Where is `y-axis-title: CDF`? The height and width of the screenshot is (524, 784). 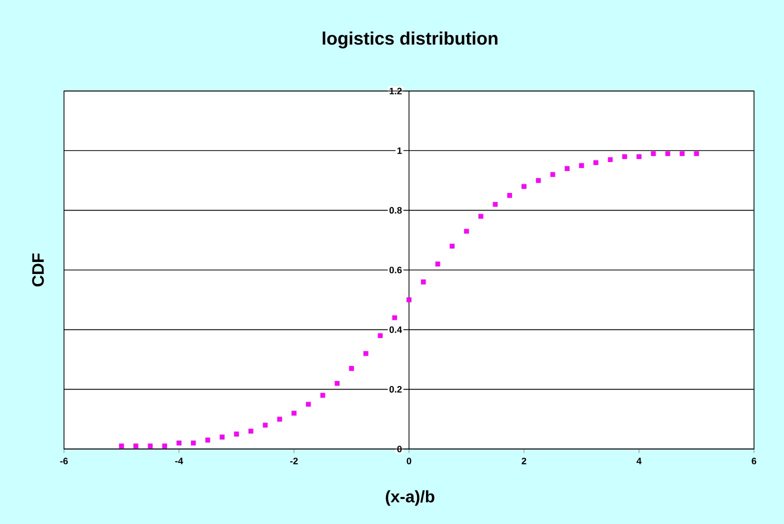 y-axis-title: CDF is located at coordinates (38, 269).